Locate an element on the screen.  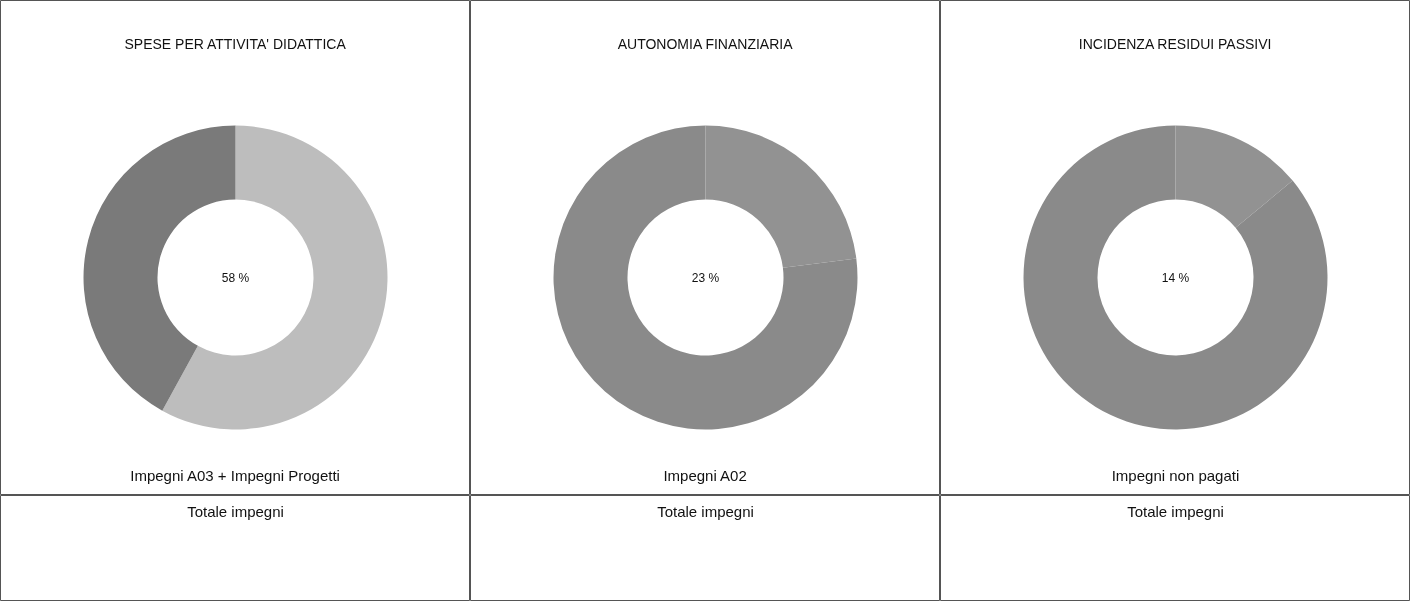
chart-title: AUTONOMIA FINANZIARIA is located at coordinates (705, 43).